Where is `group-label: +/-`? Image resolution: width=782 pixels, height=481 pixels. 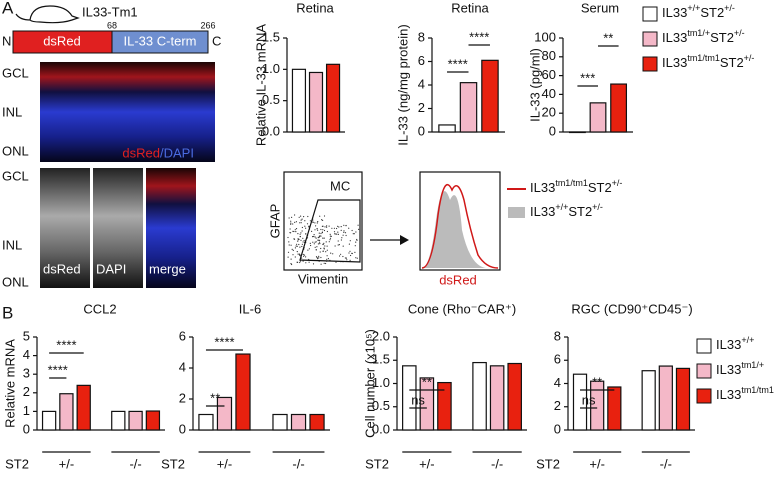 group-label: +/- is located at coordinates (67, 463).